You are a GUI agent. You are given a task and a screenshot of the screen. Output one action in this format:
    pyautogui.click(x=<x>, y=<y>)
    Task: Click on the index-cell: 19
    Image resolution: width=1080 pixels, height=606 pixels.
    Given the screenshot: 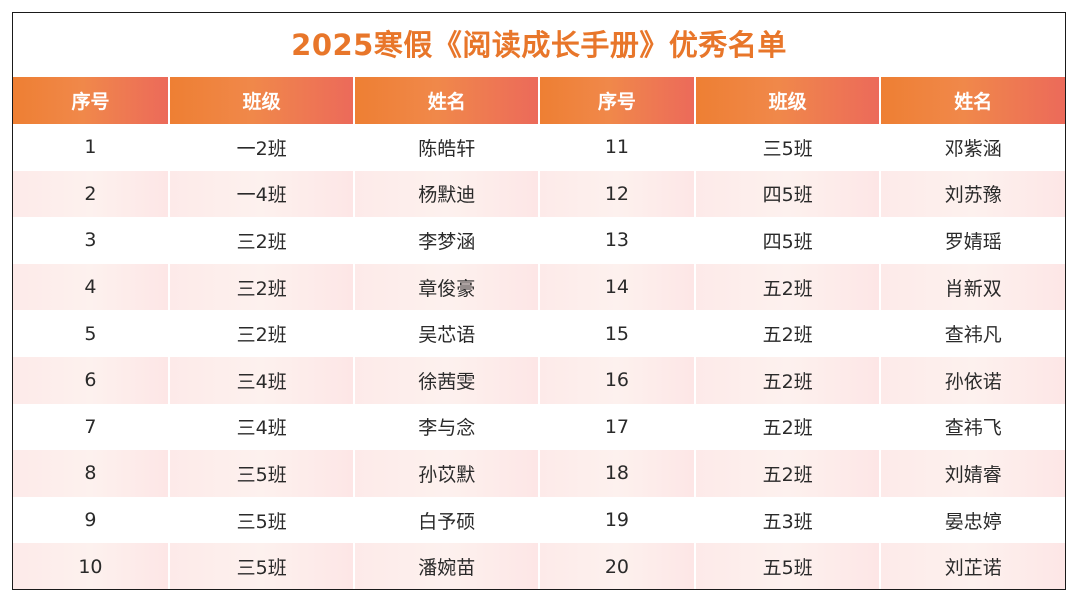 What is the action you would take?
    pyautogui.click(x=617, y=520)
    